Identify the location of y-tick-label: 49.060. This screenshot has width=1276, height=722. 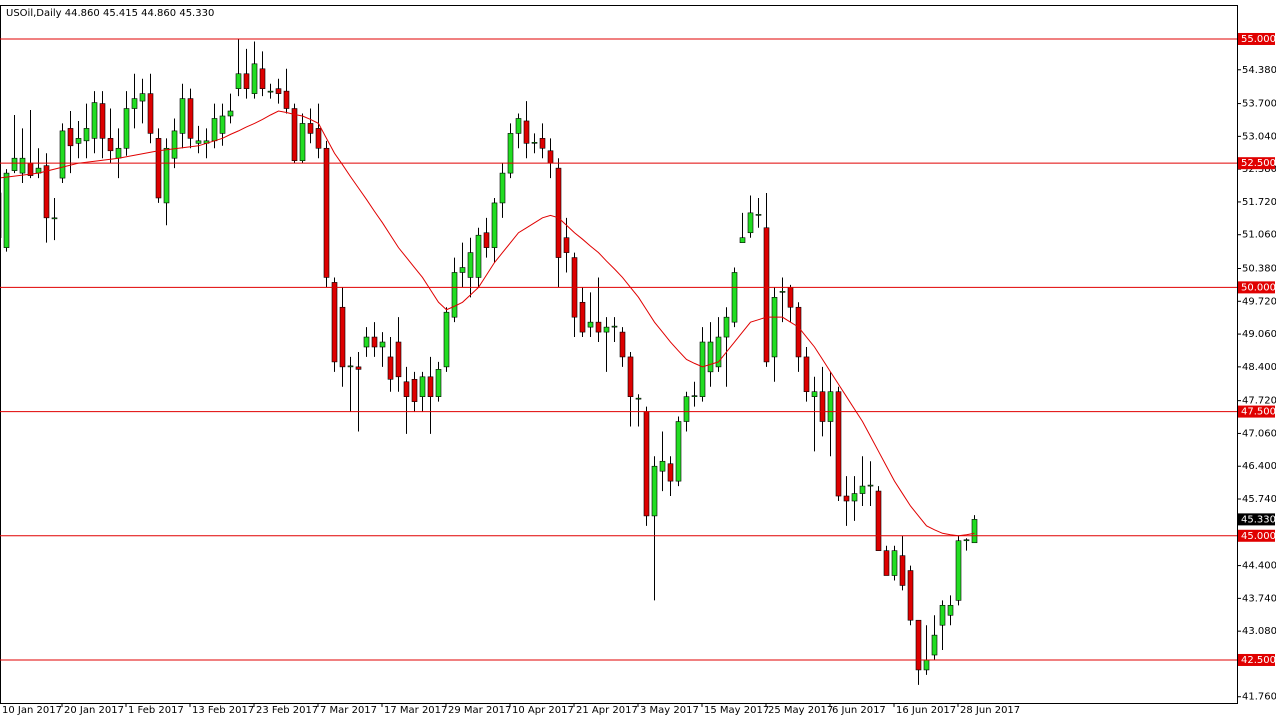
(1259, 334).